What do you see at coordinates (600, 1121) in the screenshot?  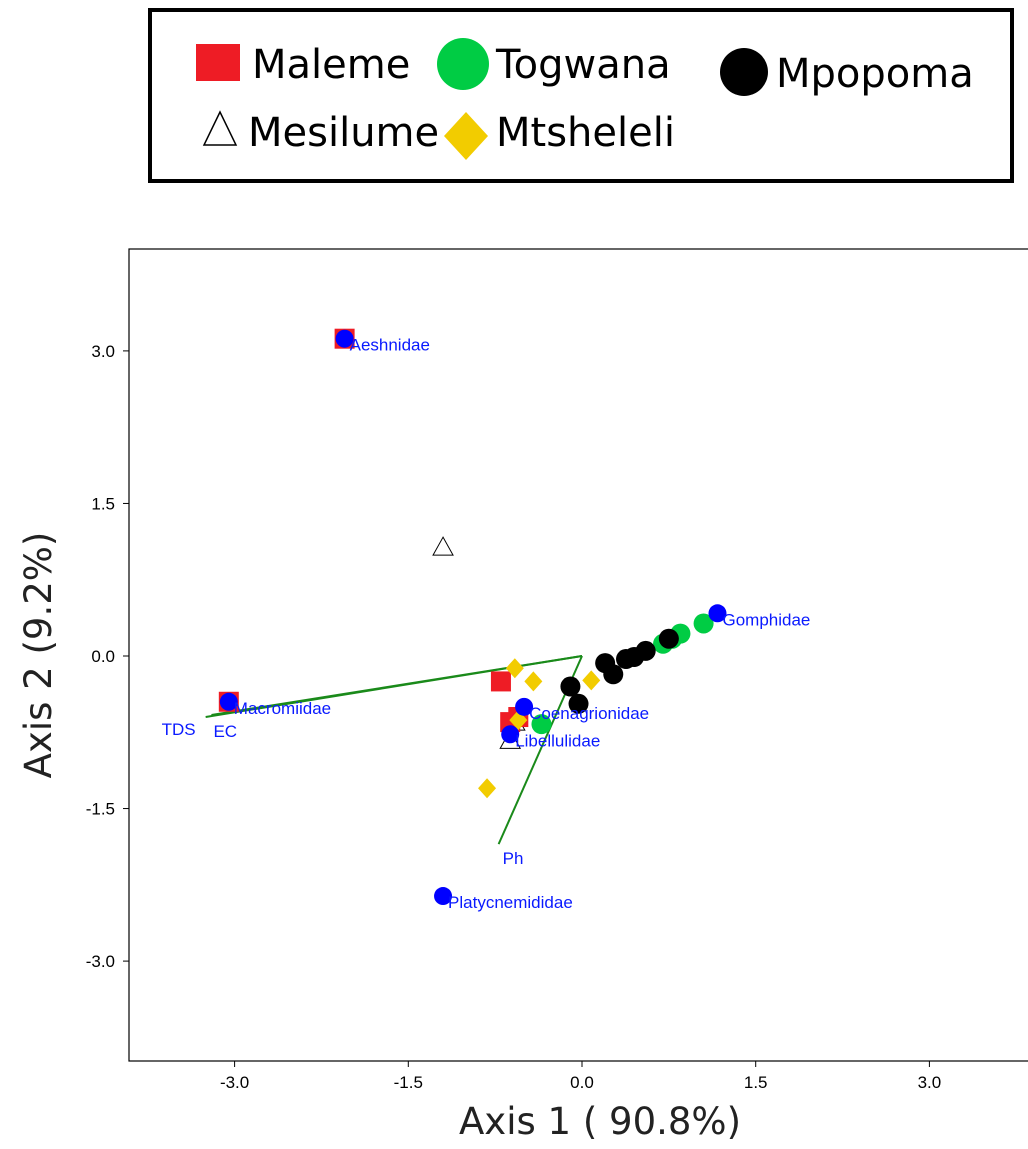 I see `x-axis-title: Axis 1 ( 90.8%)` at bounding box center [600, 1121].